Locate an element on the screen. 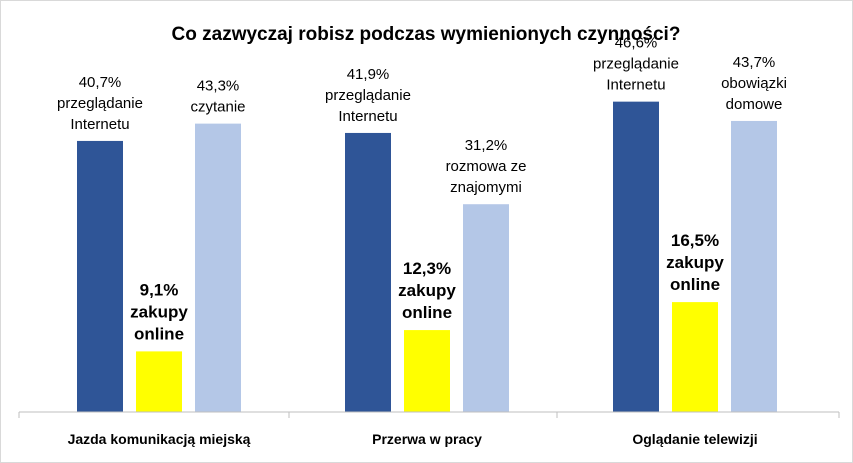 The width and height of the screenshot is (853, 463). data-value-label: 43,7% is located at coordinates (754, 62).